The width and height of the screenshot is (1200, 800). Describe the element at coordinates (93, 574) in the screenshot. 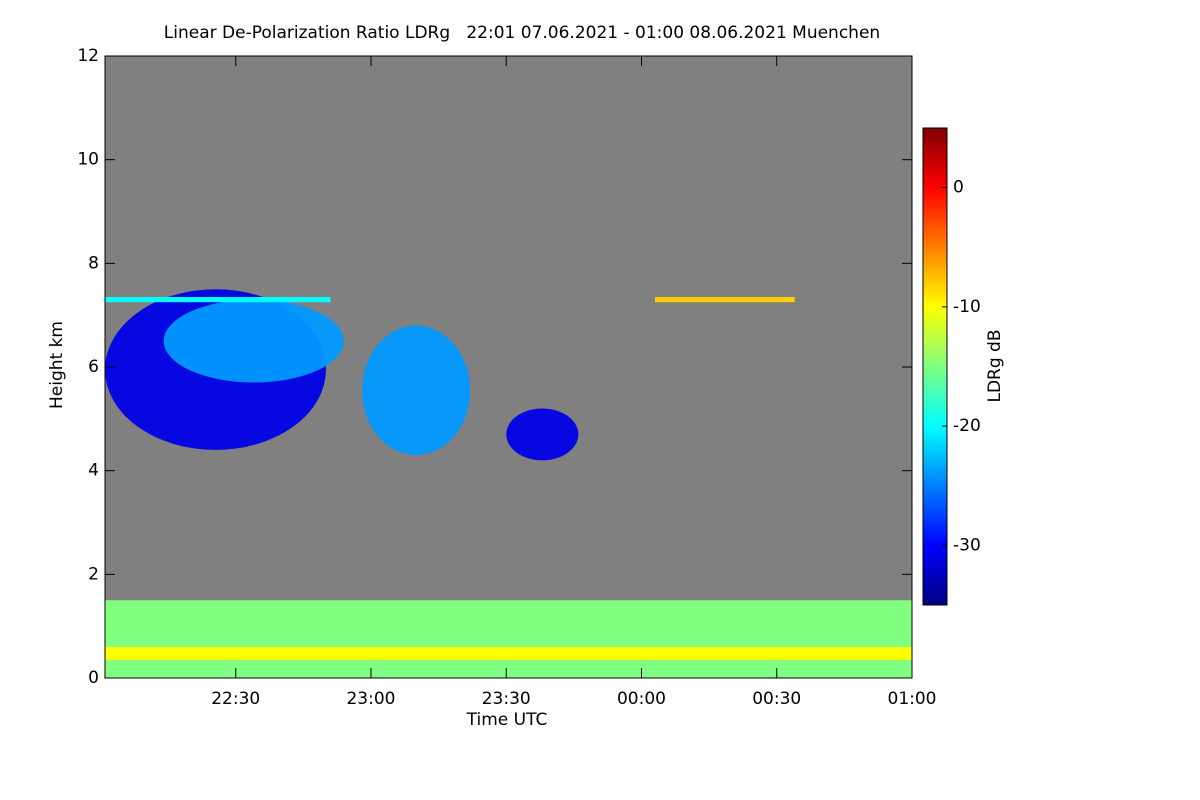

I see `y-tick-label: 2` at that location.